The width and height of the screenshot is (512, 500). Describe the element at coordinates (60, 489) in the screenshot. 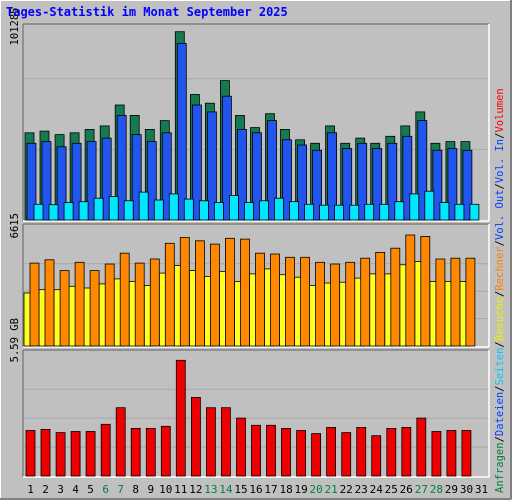

I see `day-label-3: 3` at that location.